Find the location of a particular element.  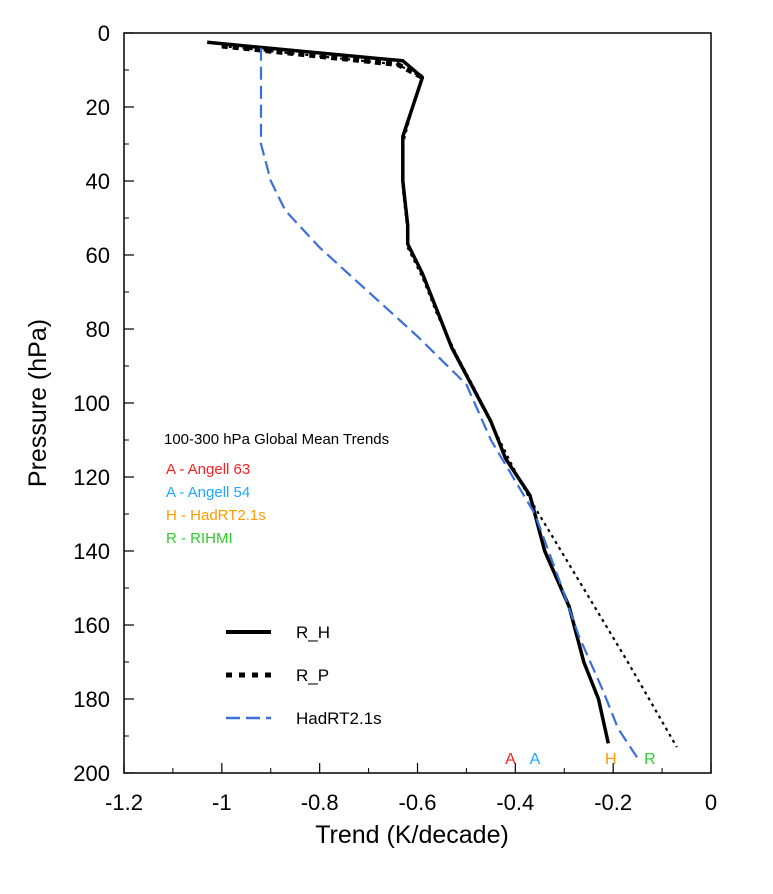

y-tick-label: 100 is located at coordinates (91, 403).